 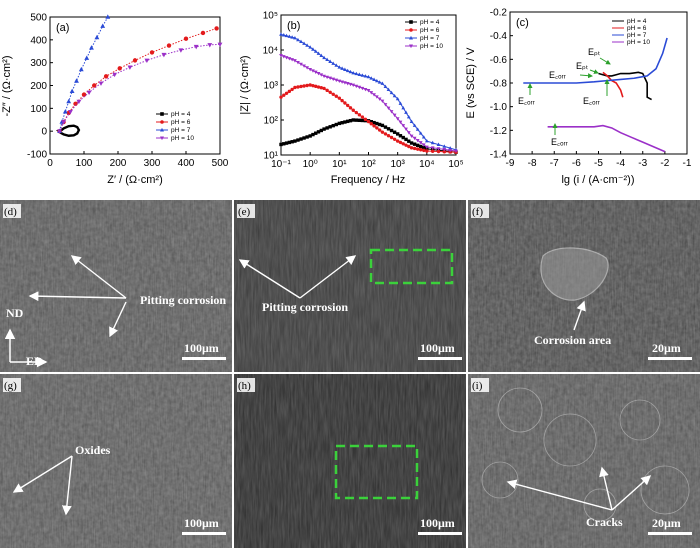 I want to click on x-tick-label: 200, so click(x=118, y=163).